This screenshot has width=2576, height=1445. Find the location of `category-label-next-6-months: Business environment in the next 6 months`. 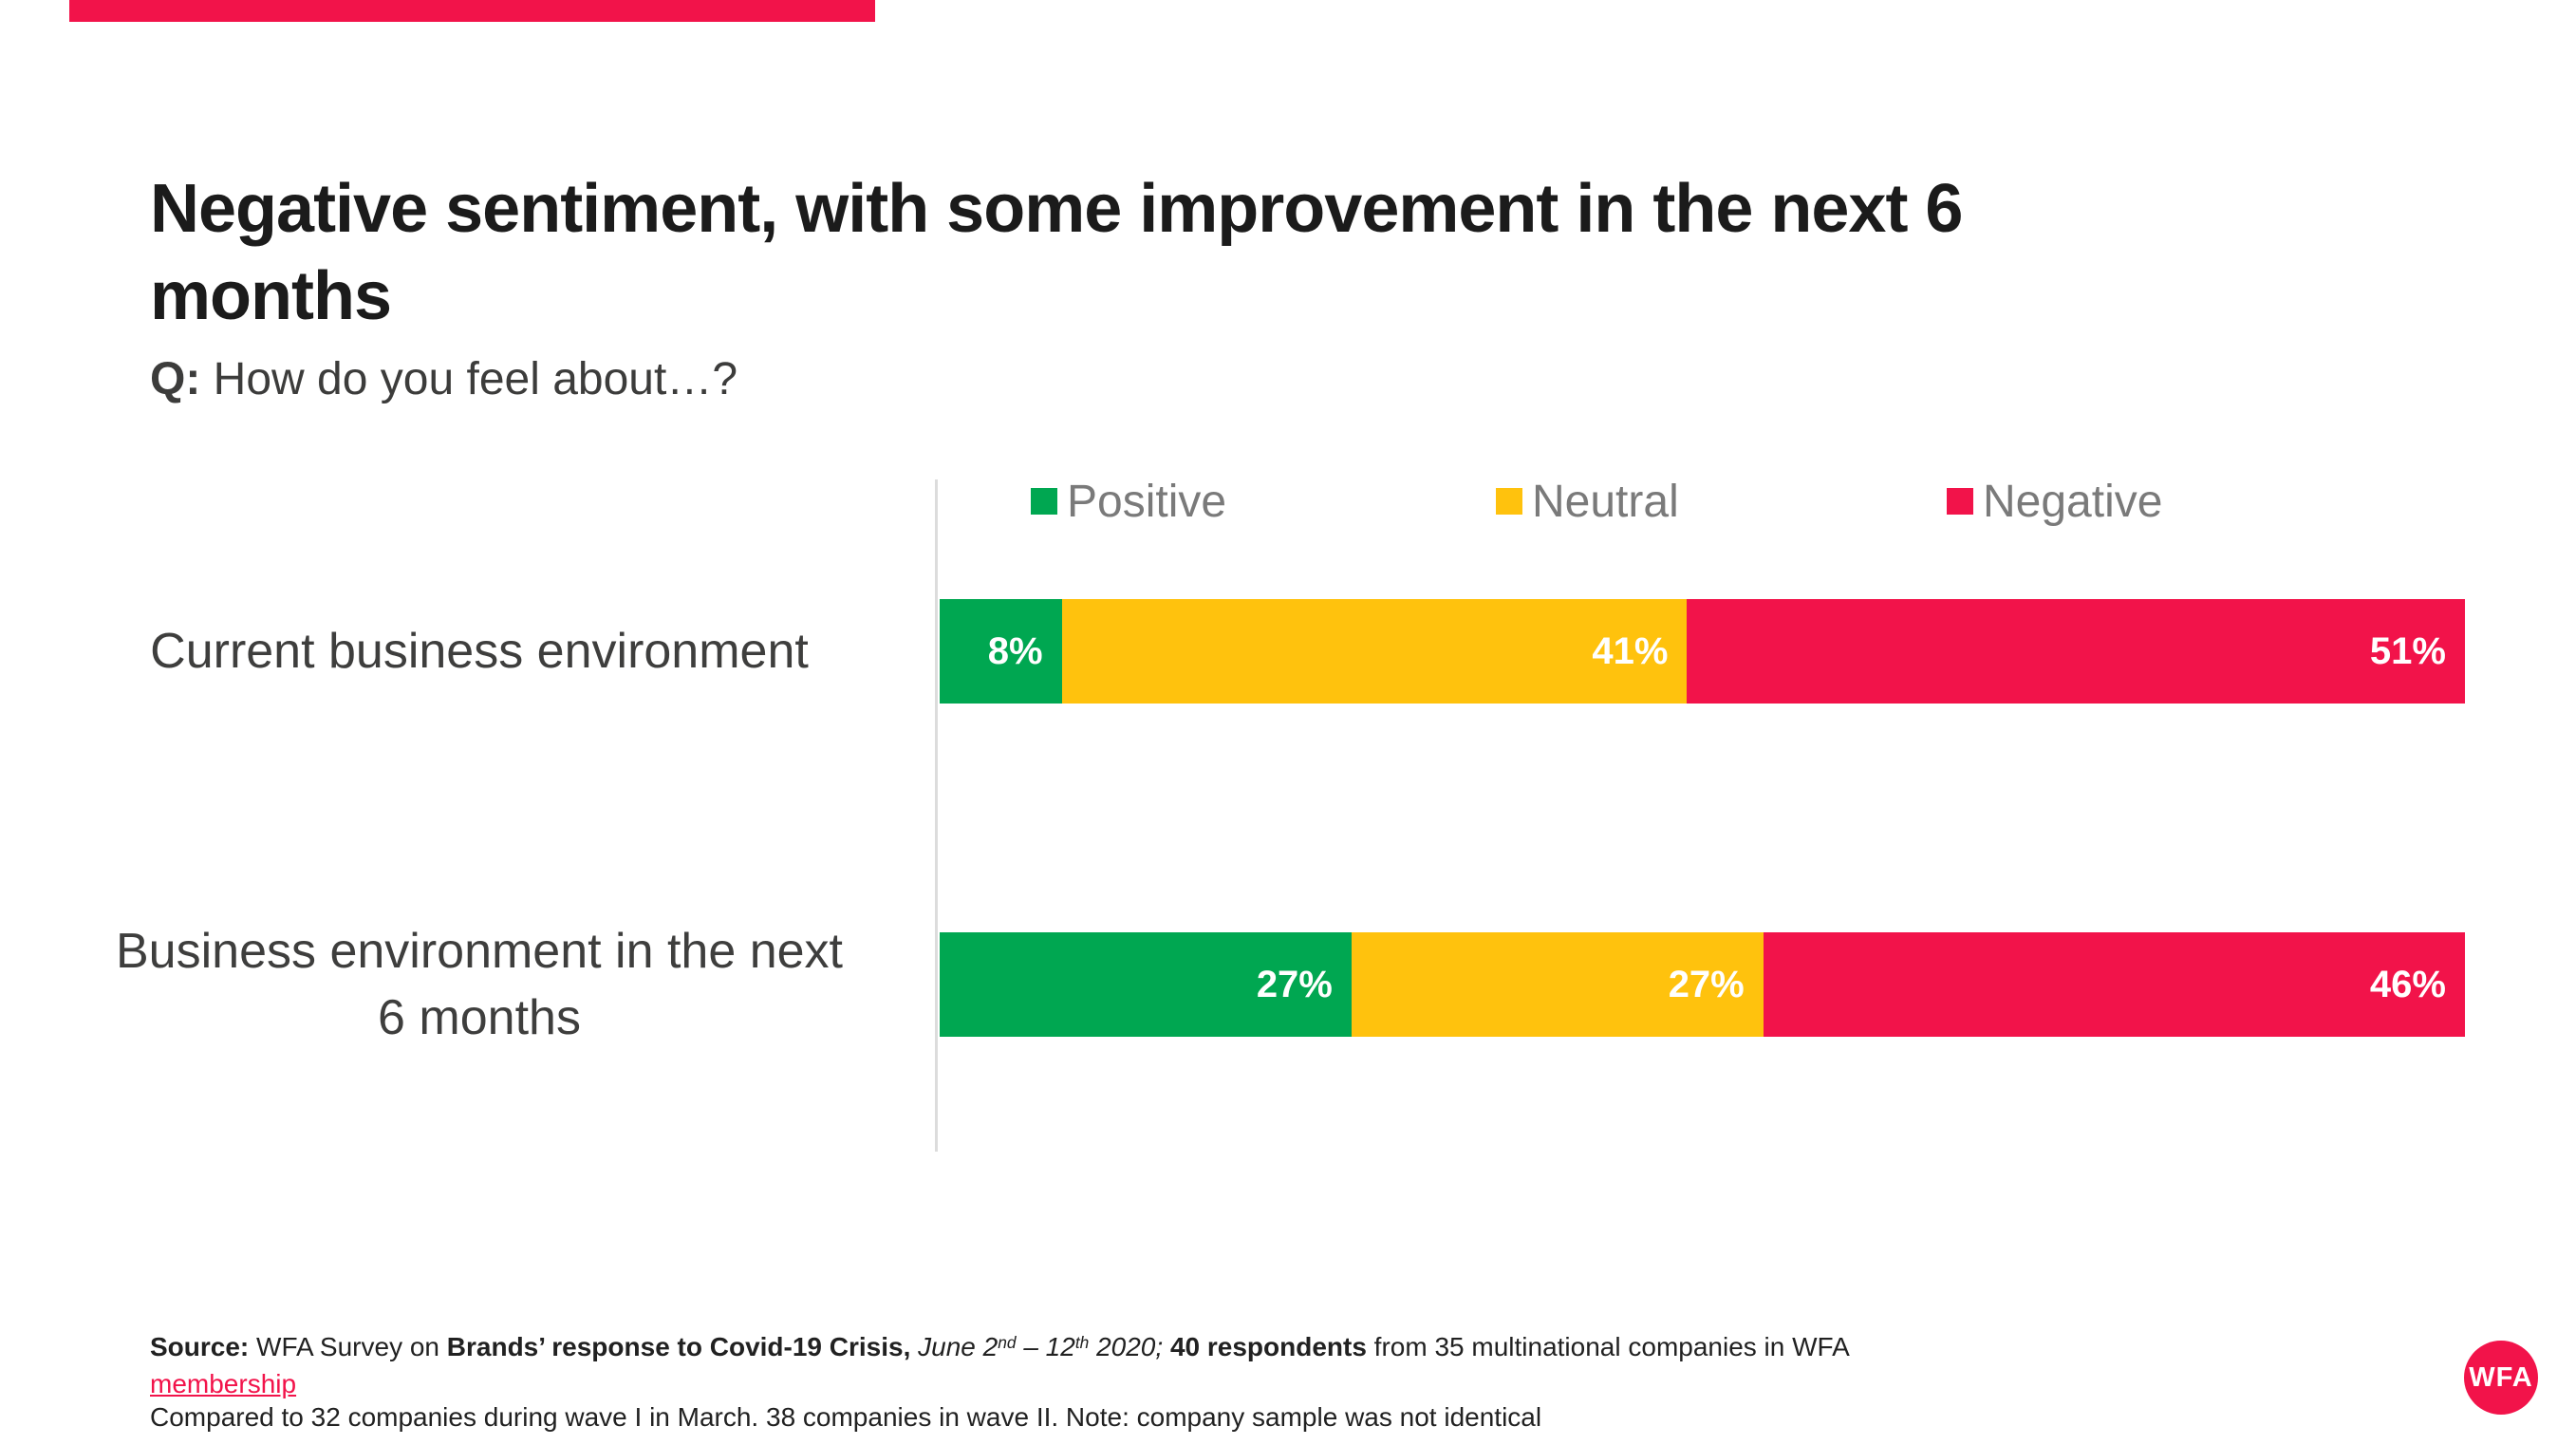

category-label-next-6-months: Business environment in the next 6 months is located at coordinates (479, 984).